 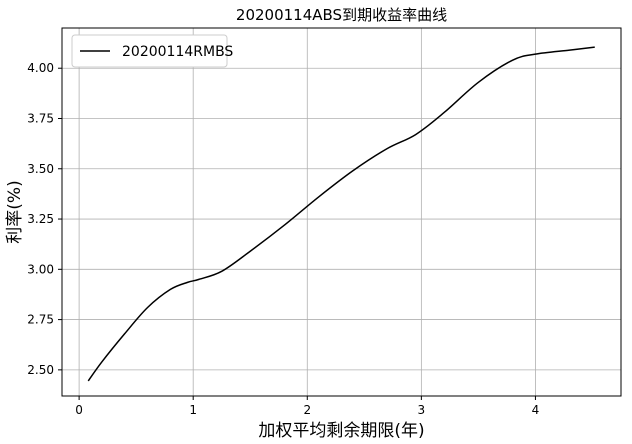 I want to click on x-tick-label: 1, so click(x=193, y=410).